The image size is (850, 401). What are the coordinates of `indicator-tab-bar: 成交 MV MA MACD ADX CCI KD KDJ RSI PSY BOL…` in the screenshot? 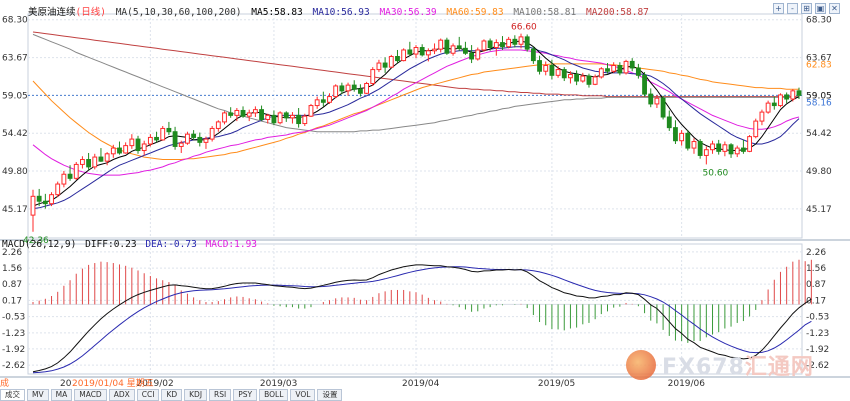 It's located at (425, 395).